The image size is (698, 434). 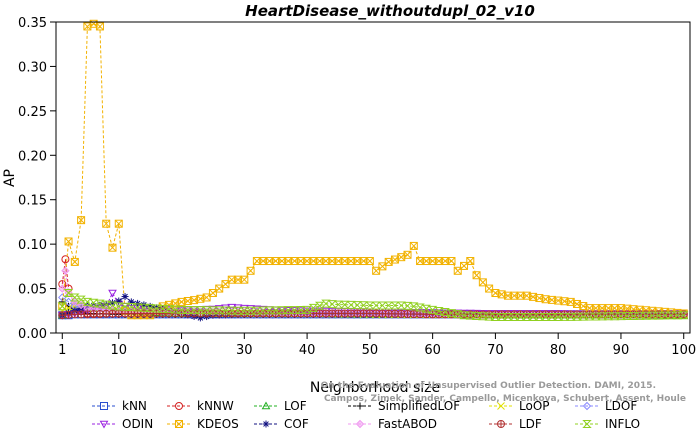 What do you see at coordinates (203, 424) in the screenshot?
I see `legend-item-kdeos: KDEOS` at bounding box center [203, 424].